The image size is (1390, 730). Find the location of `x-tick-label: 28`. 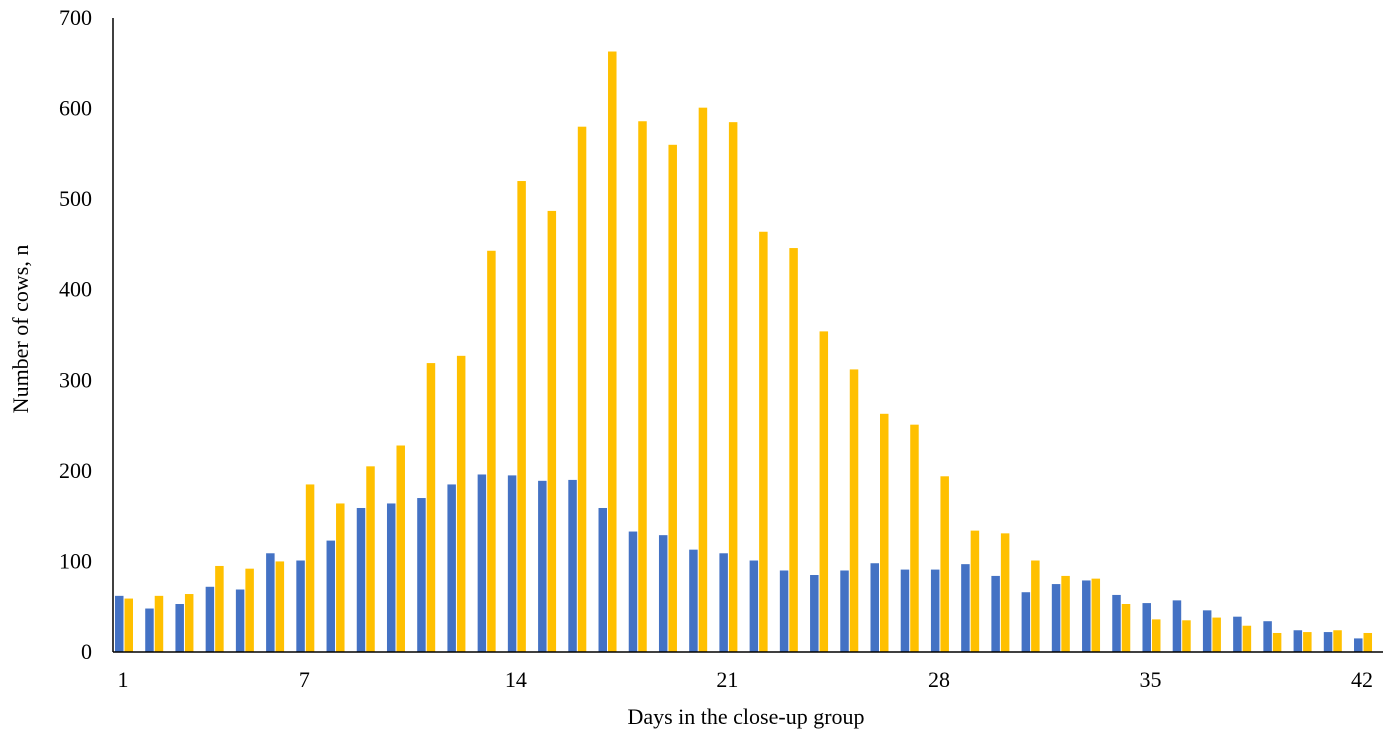

x-tick-label: 28 is located at coordinates (939, 679).